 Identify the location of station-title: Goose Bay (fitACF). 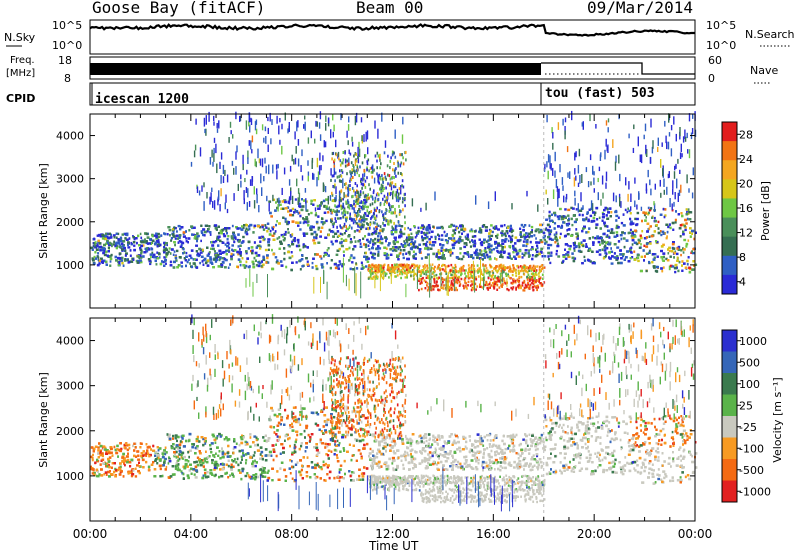
(178, 8).